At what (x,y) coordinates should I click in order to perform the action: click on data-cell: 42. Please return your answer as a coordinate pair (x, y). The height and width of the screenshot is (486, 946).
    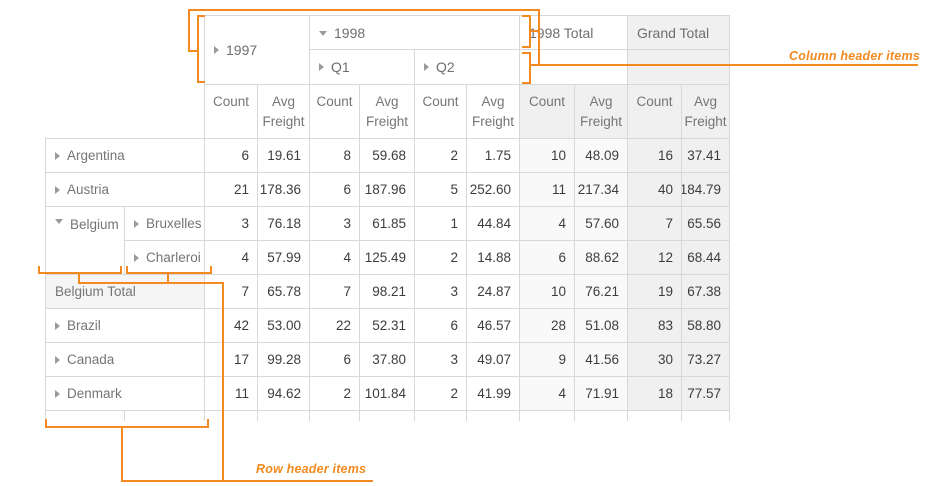
    Looking at the image, I should click on (231, 326).